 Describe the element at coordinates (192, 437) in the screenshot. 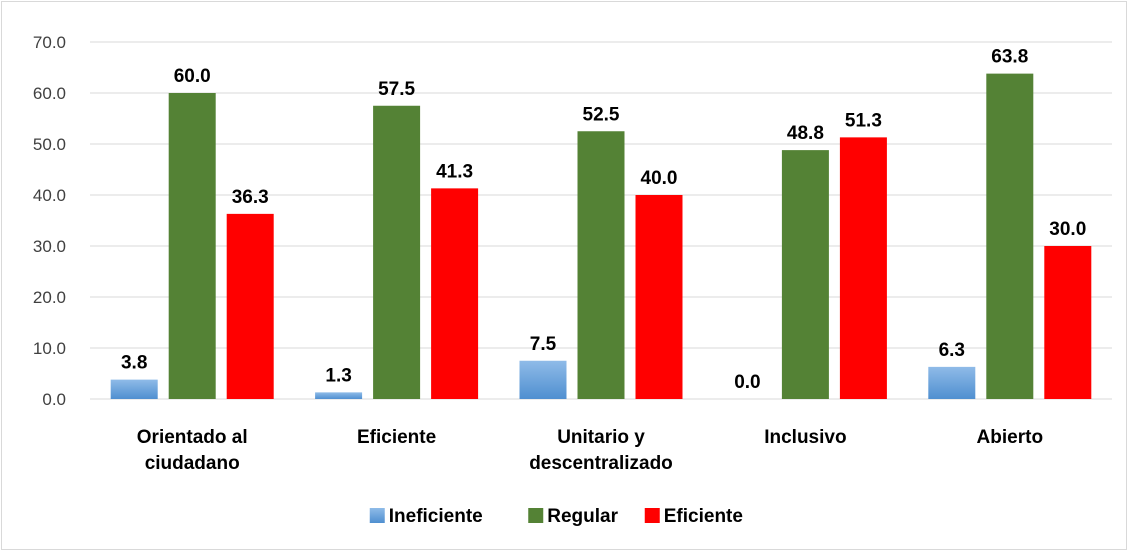

I see `category-label: Orientado al` at that location.